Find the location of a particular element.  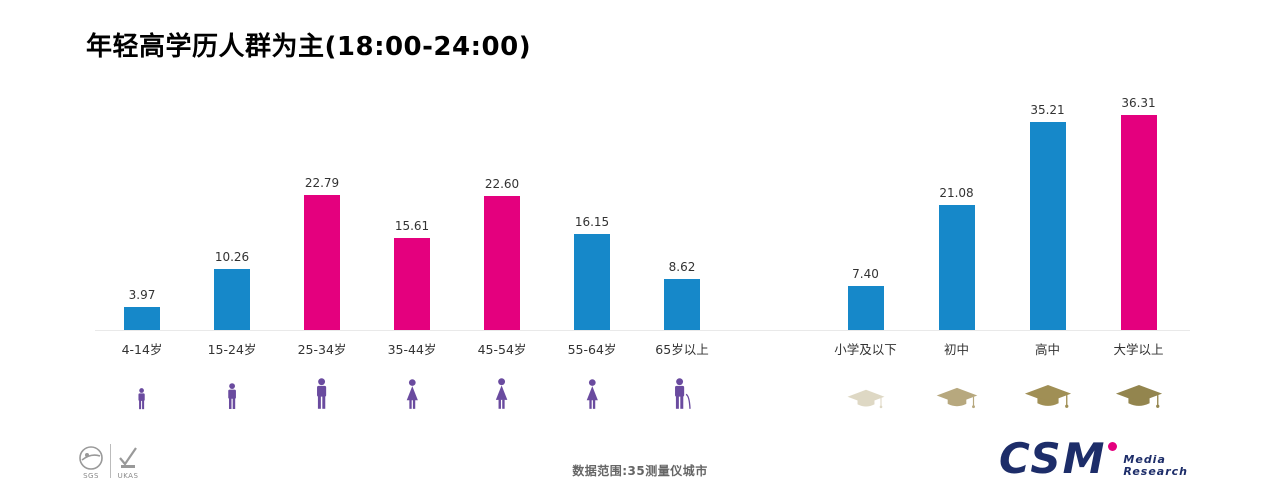

bar-area: 15.61 is located at coordinates (412, 212).